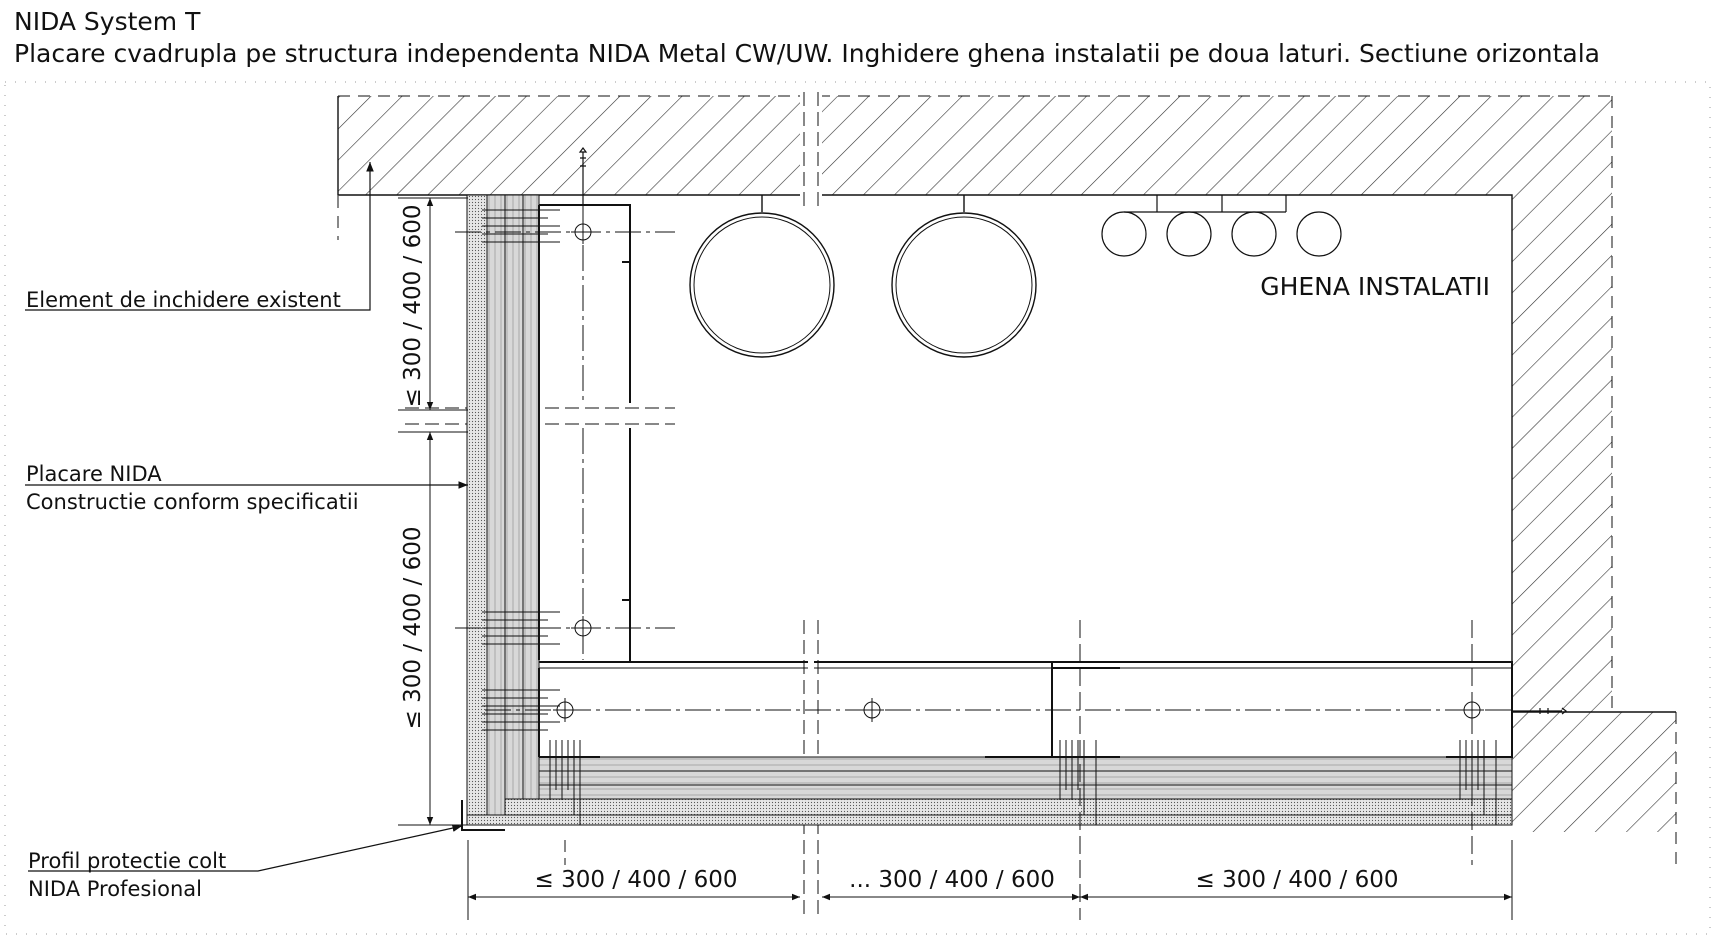 Image resolution: width=1715 pixels, height=938 pixels. What do you see at coordinates (1375, 286) in the screenshot?
I see `label-ghena-instalatii: GHENA INSTALATII` at bounding box center [1375, 286].